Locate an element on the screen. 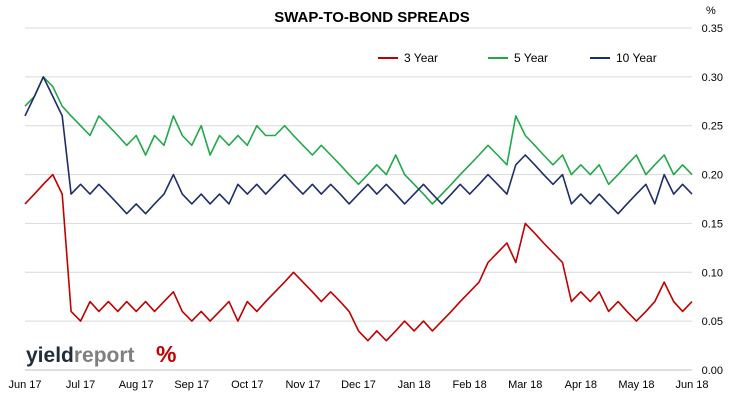  y-tick-label: 0.30 is located at coordinates (712, 78).